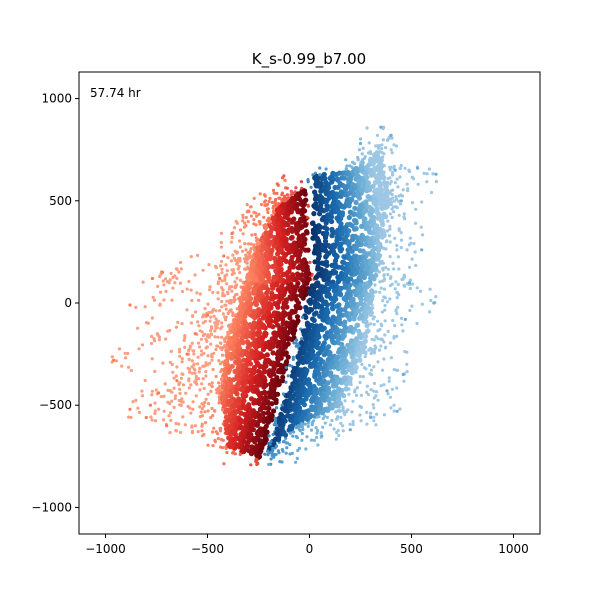  I want to click on y-tick-label: 0, so click(68, 303).